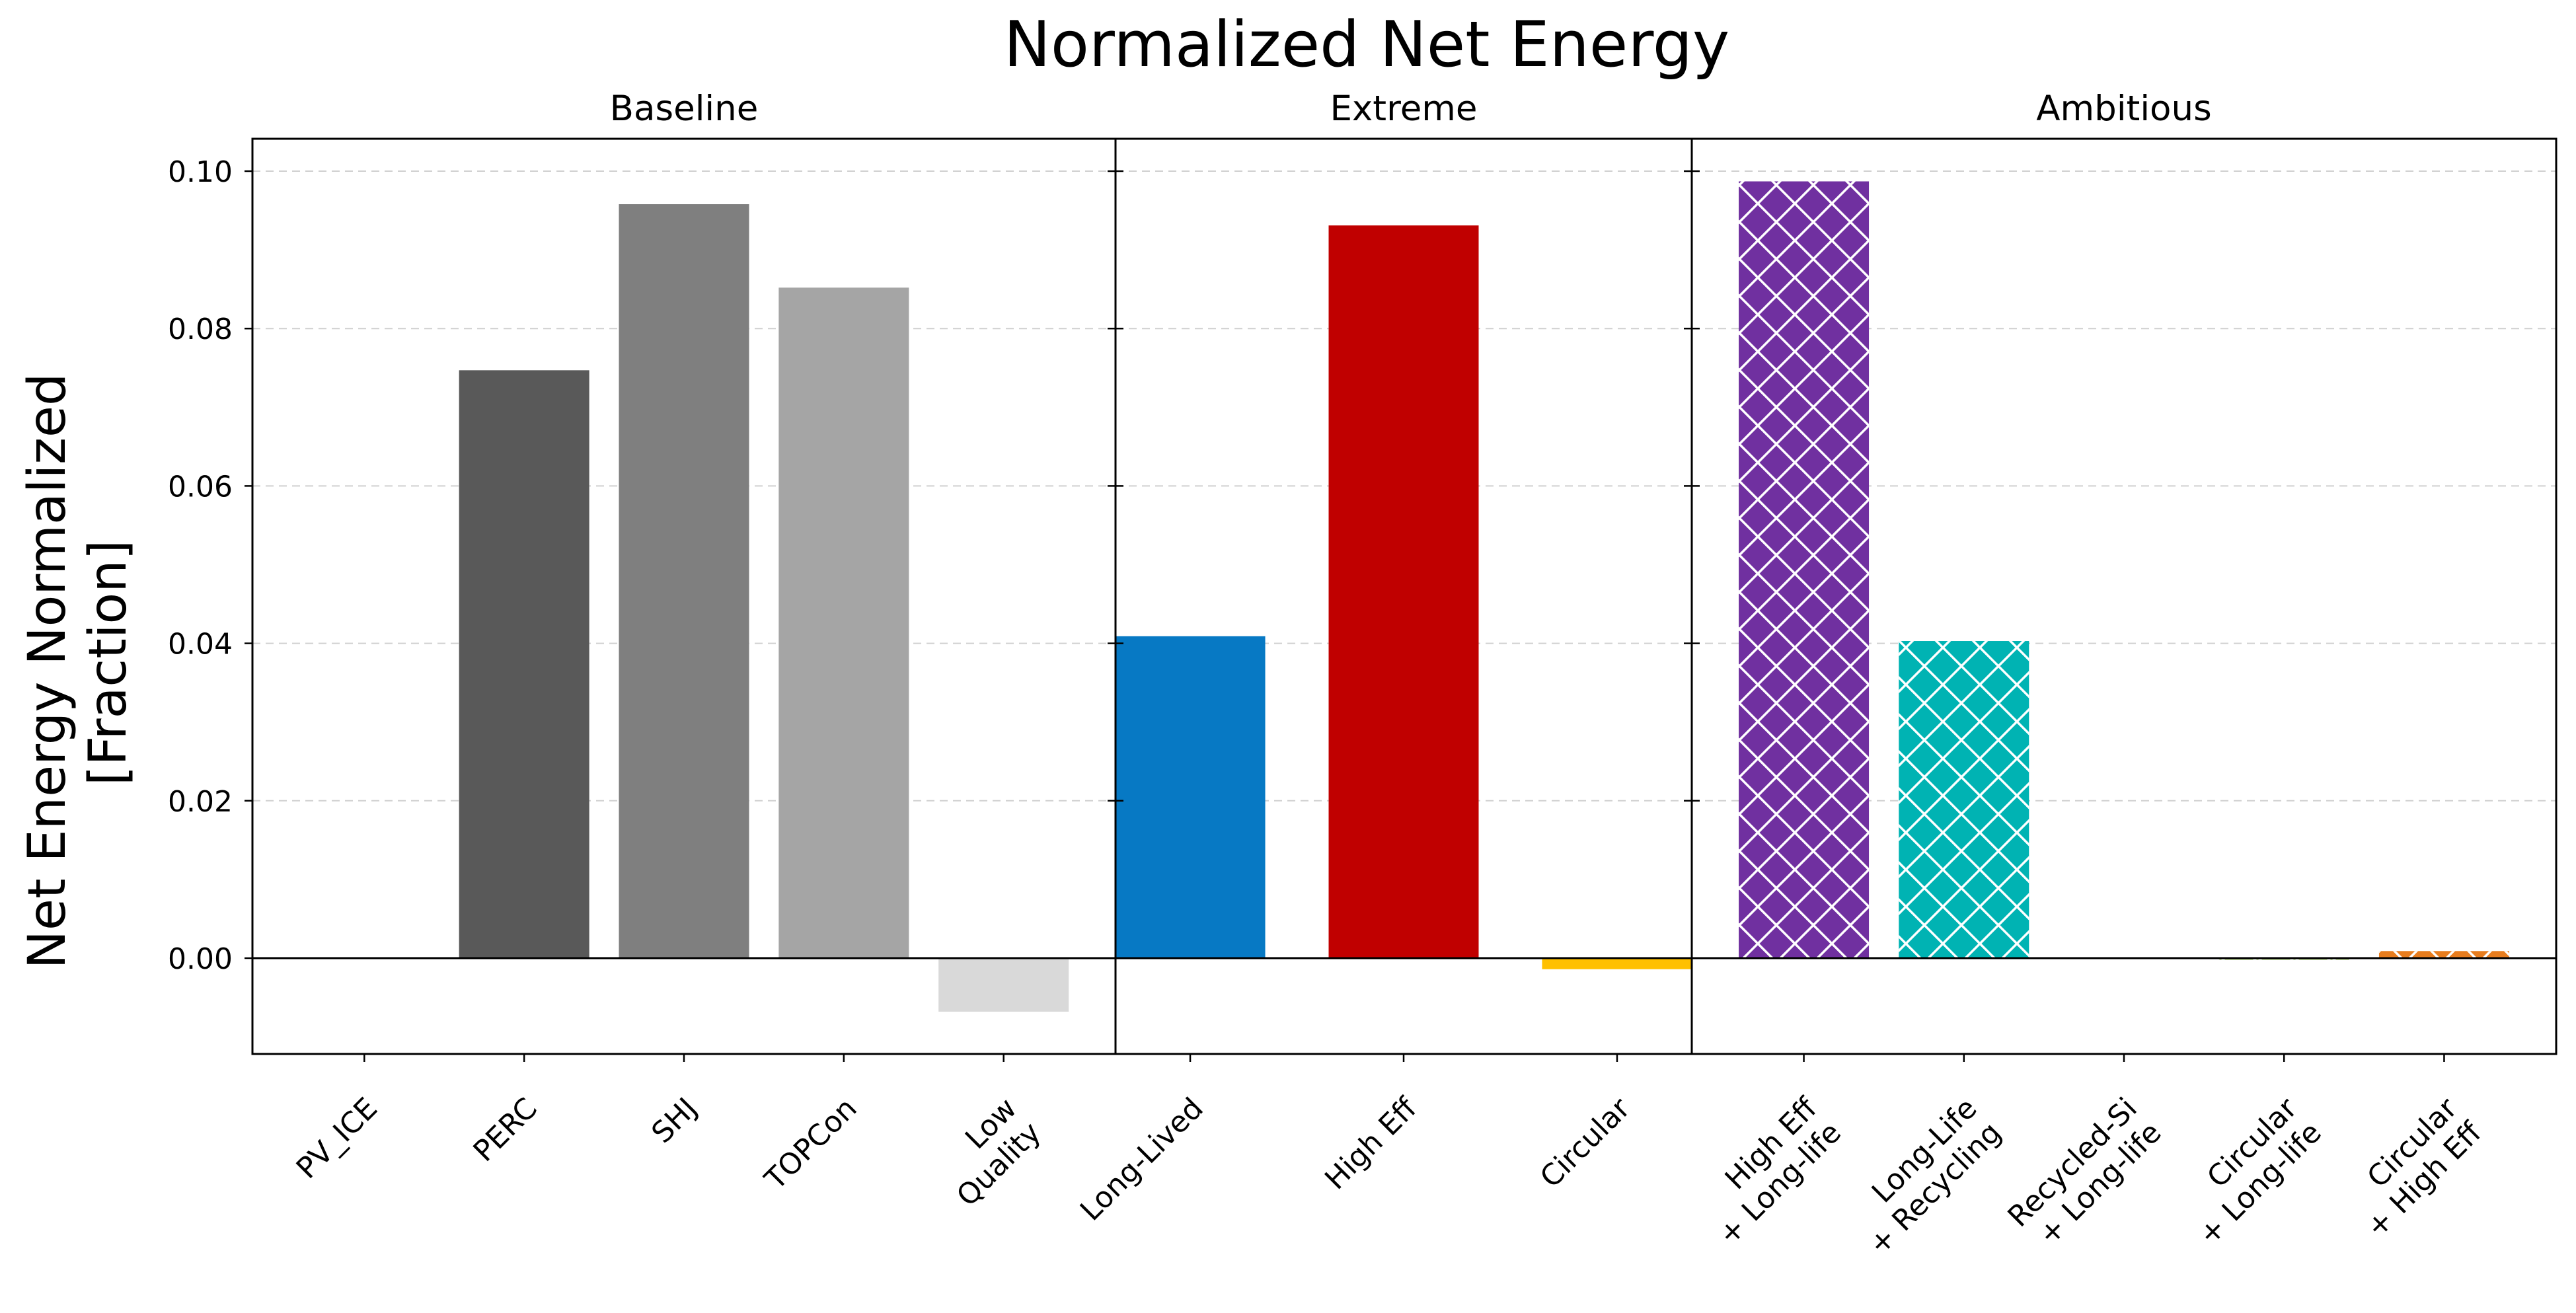 The image size is (2576, 1313). What do you see at coordinates (2085, 1175) in the screenshot?
I see `x-tick-label: Recycled-Si+ Long-life` at bounding box center [2085, 1175].